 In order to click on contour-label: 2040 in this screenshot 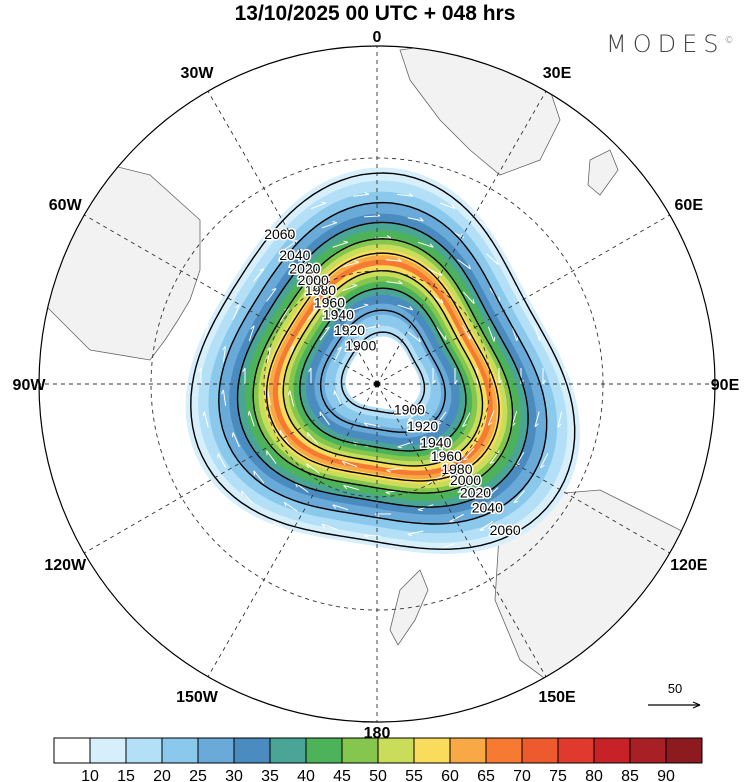, I will do `click(487, 507)`.